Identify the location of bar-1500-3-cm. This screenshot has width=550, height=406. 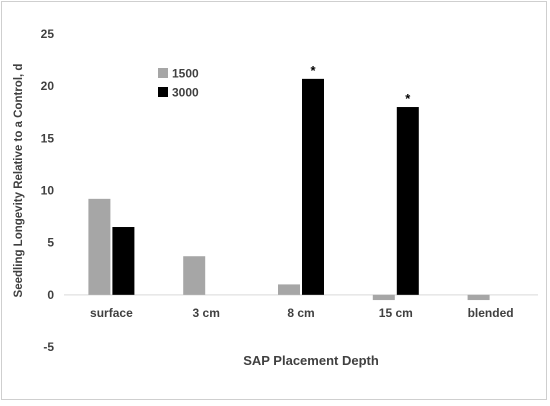
(194, 275).